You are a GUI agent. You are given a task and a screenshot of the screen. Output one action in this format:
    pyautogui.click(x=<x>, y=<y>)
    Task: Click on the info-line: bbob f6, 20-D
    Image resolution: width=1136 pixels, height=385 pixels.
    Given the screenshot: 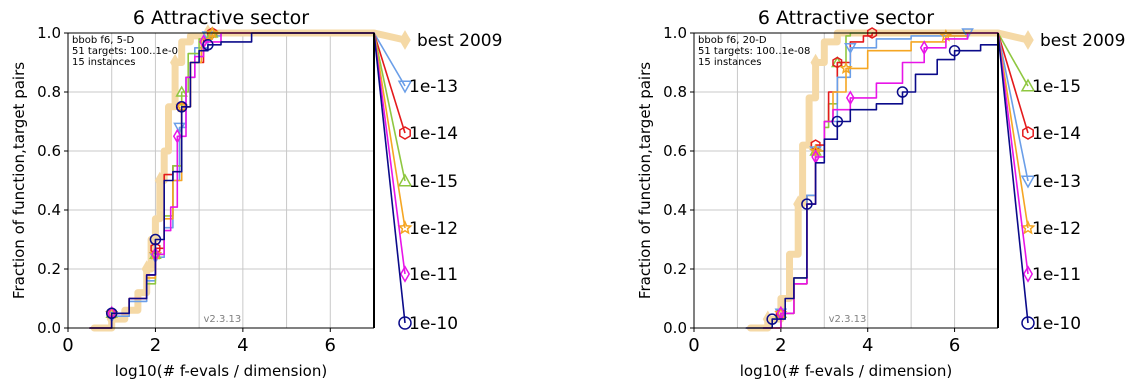 What is the action you would take?
    pyautogui.click(x=732, y=40)
    